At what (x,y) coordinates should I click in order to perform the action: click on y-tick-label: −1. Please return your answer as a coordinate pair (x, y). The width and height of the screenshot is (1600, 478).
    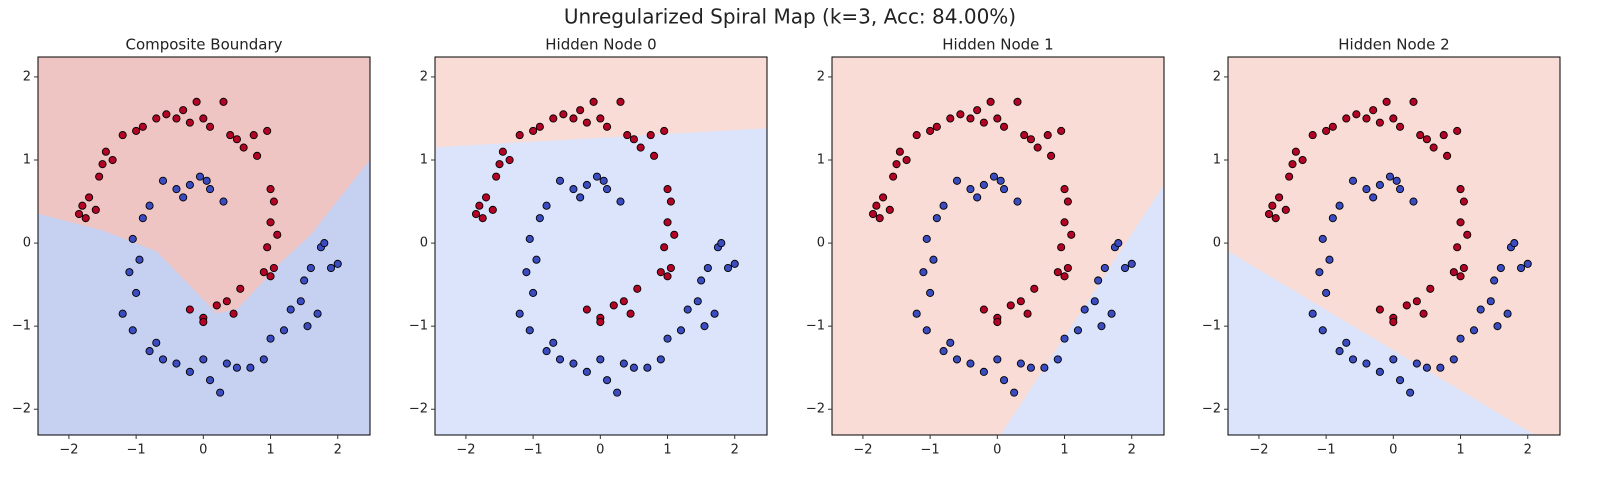
    Looking at the image, I should click on (815, 326).